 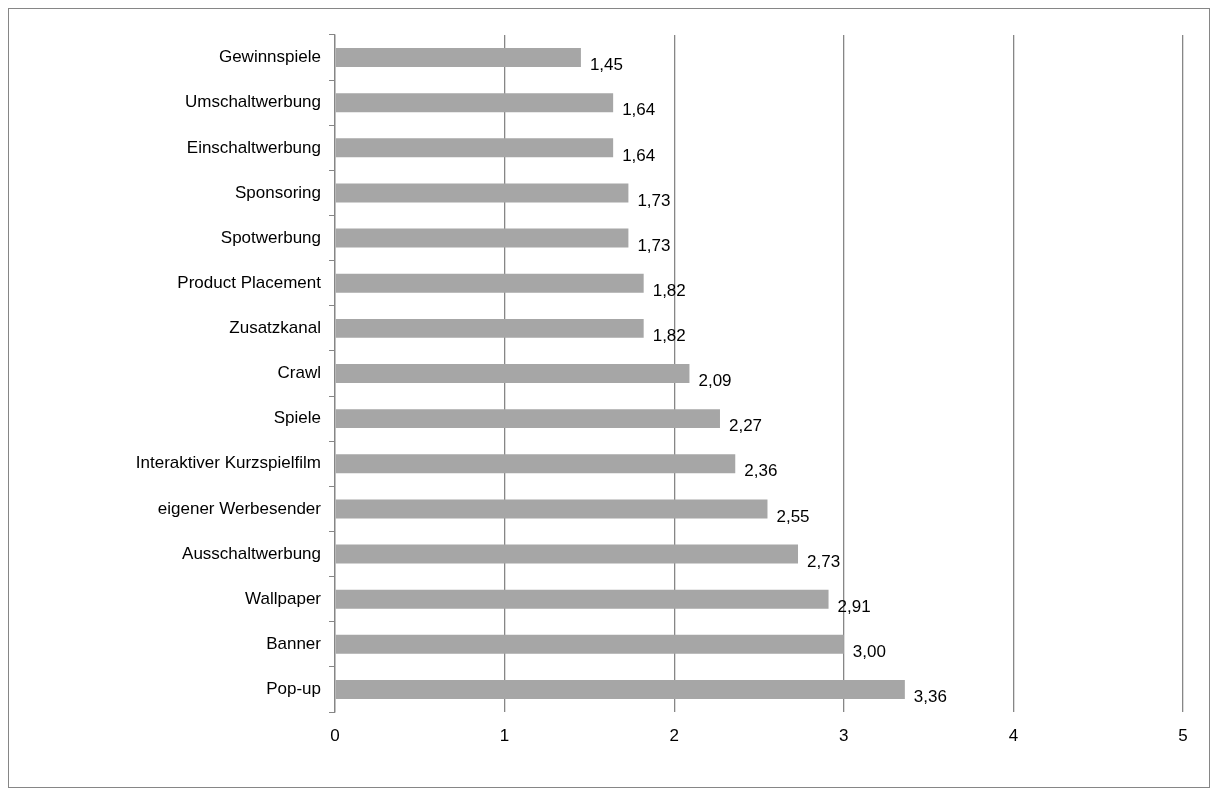 What do you see at coordinates (745, 426) in the screenshot?
I see `data-label: 2,27` at bounding box center [745, 426].